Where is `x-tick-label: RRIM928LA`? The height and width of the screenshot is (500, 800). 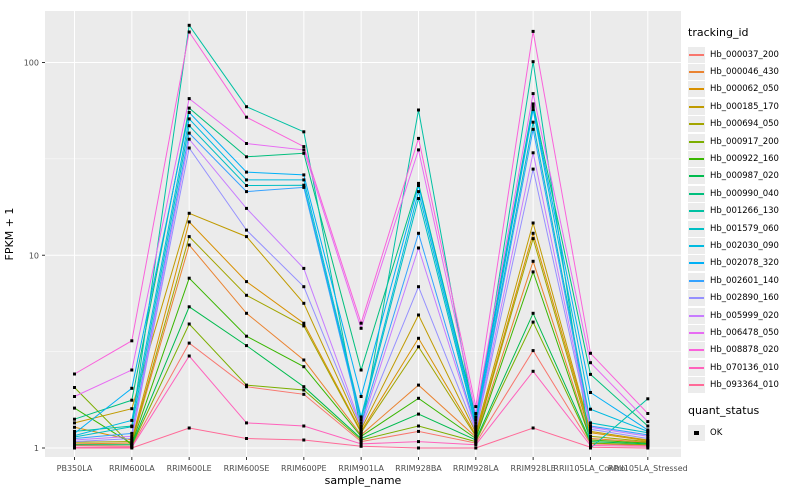 x-tick-label: RRIM928LA is located at coordinates (476, 468).